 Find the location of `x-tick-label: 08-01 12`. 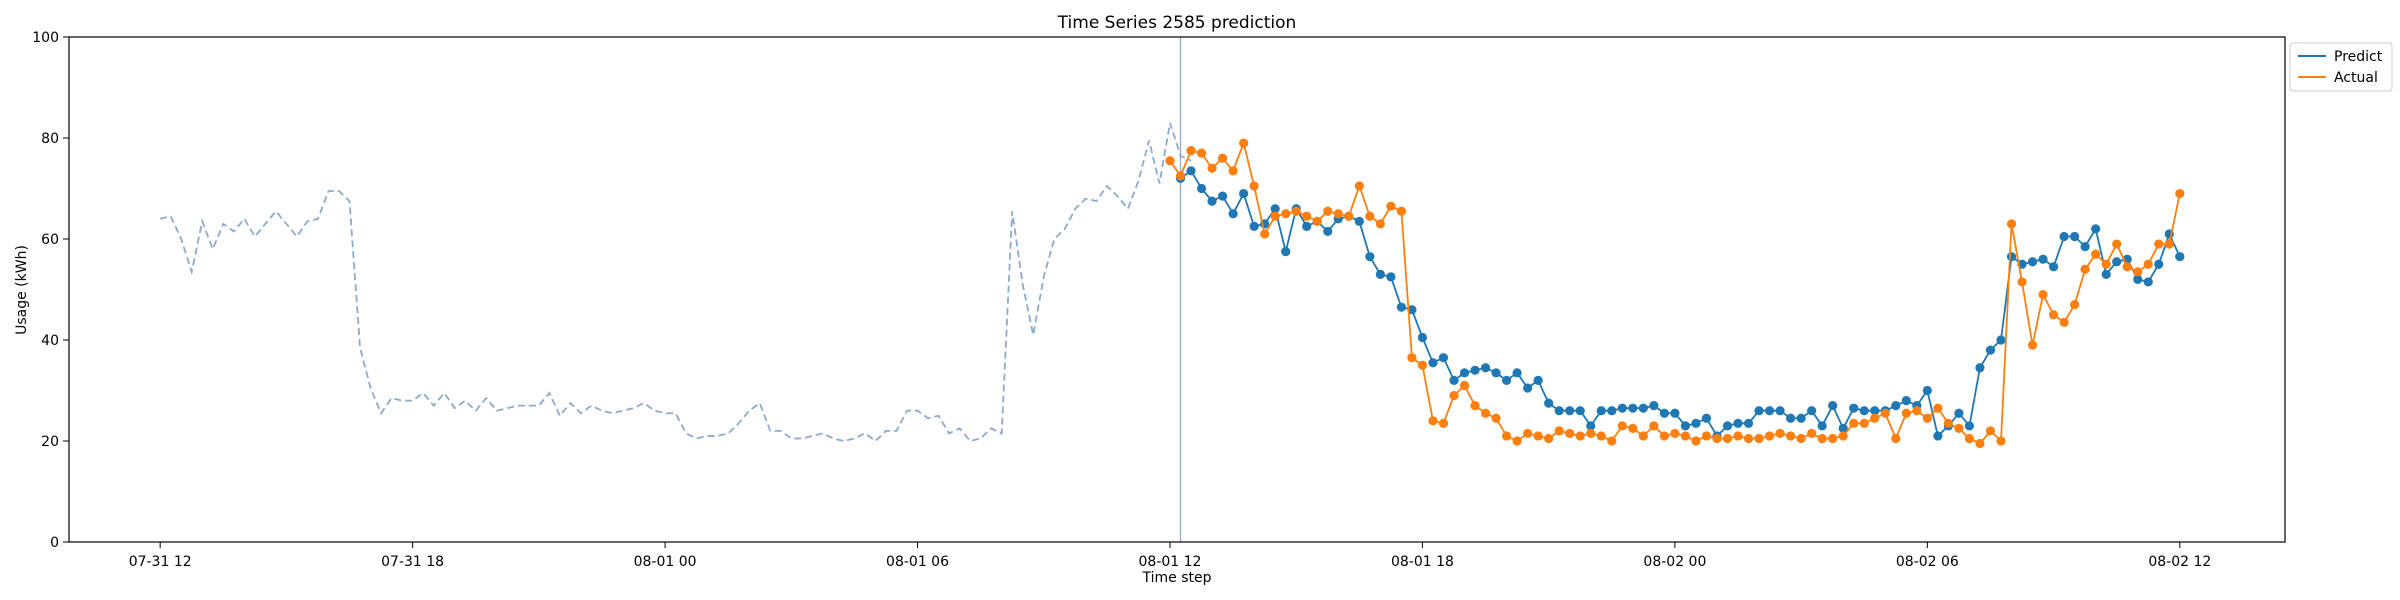

x-tick-label: 08-01 12 is located at coordinates (1170, 562).